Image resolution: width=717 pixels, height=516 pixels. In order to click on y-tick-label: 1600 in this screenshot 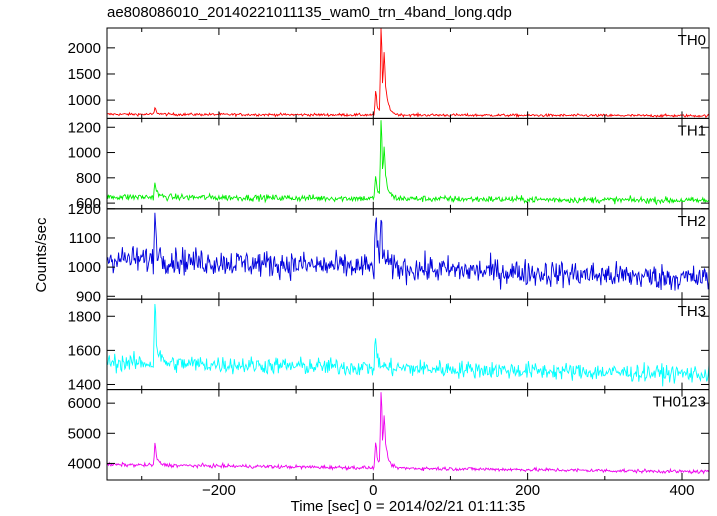, I will do `click(84, 350)`.